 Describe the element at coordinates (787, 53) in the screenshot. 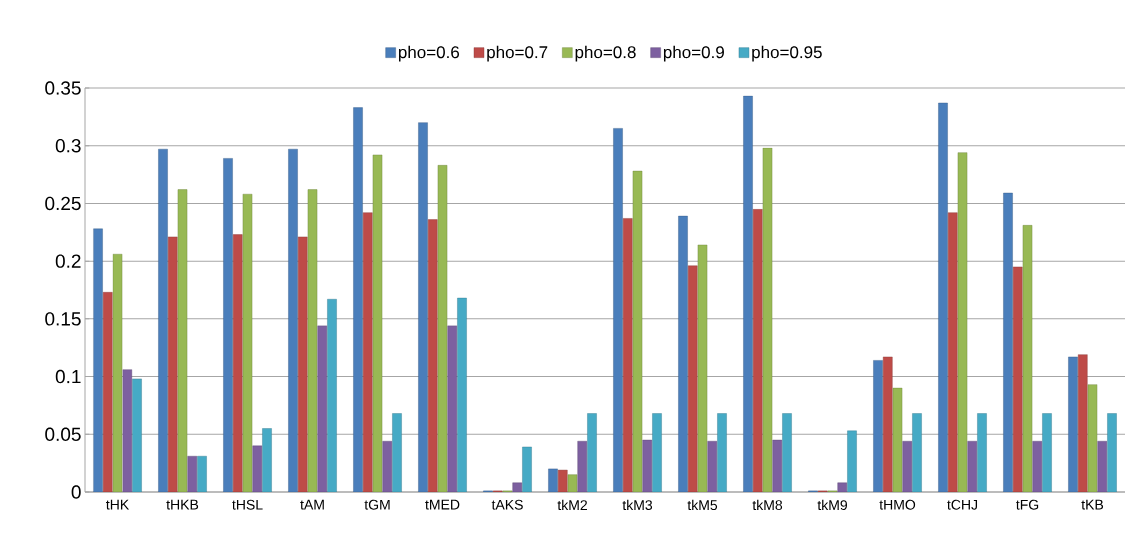

I see `legend-label: pho=0.95` at that location.